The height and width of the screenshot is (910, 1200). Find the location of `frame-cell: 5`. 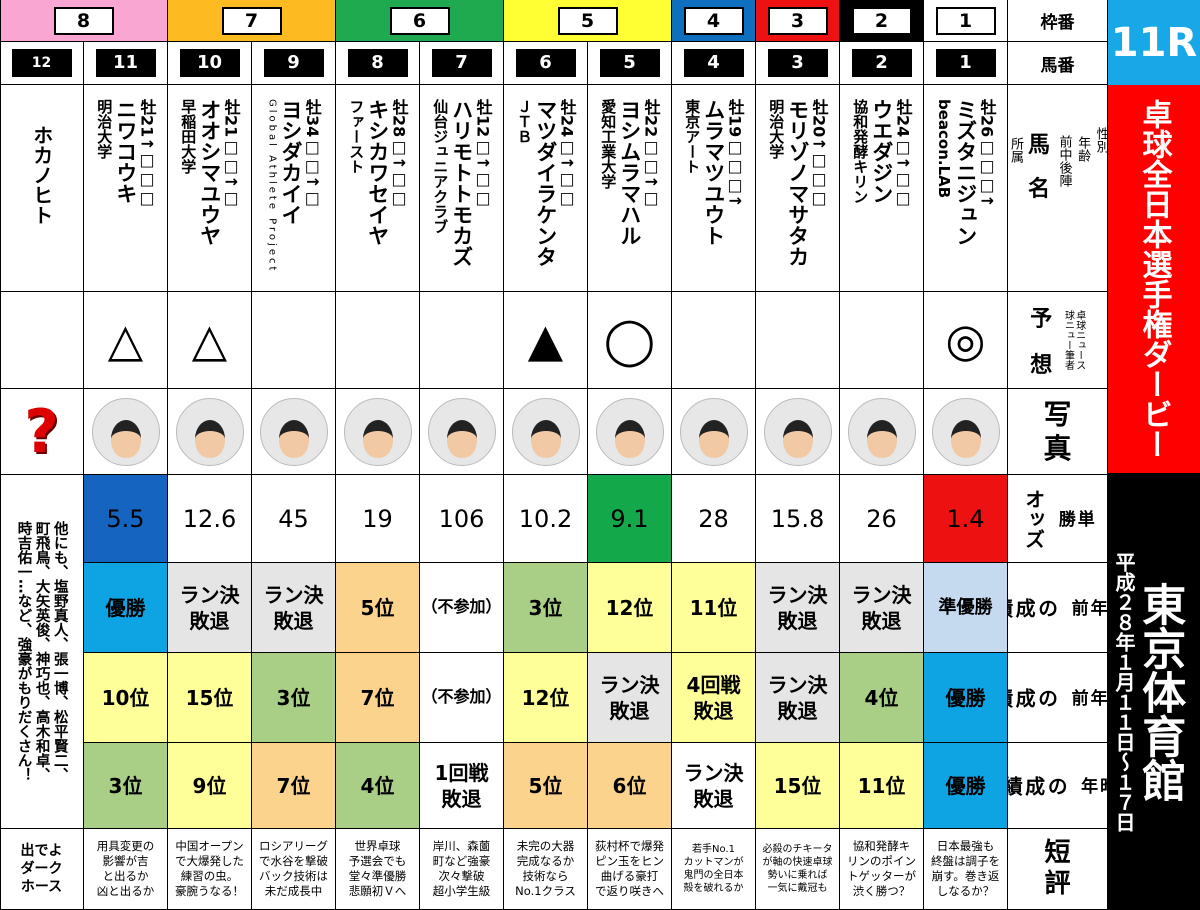

frame-cell: 5 is located at coordinates (588, 21).